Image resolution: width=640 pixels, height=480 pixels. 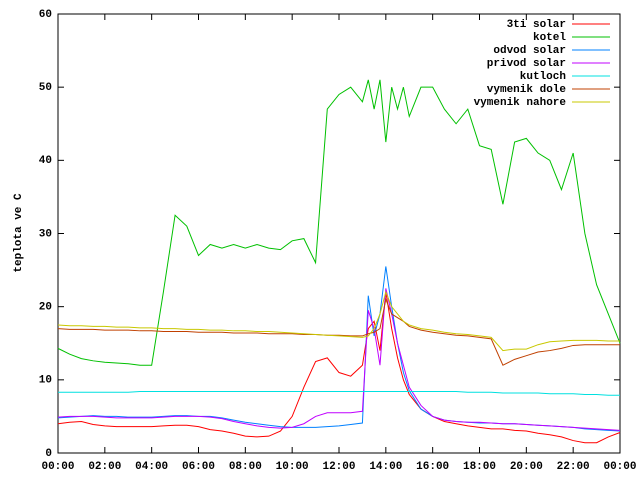 I want to click on y-tick-label: 40, so click(x=45, y=161).